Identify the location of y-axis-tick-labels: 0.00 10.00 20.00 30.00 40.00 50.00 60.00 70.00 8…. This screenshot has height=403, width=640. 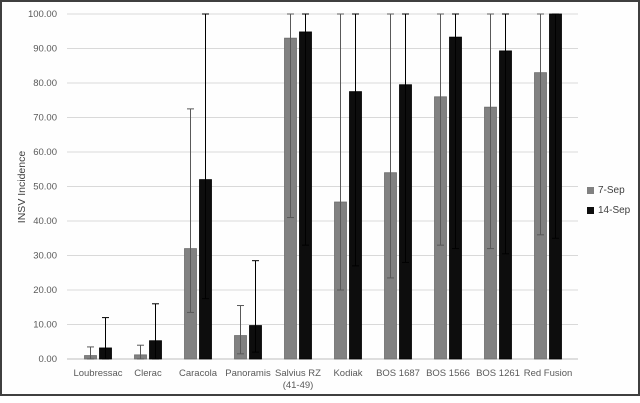
(42, 187).